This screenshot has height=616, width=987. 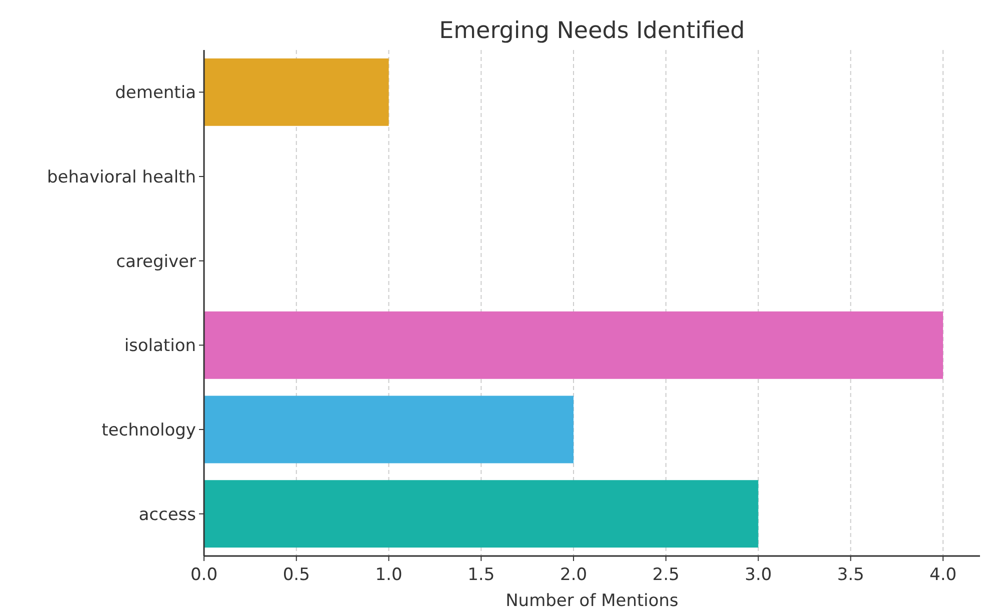 What do you see at coordinates (592, 31) in the screenshot?
I see `chart-title: Emerging Needs Identified` at bounding box center [592, 31].